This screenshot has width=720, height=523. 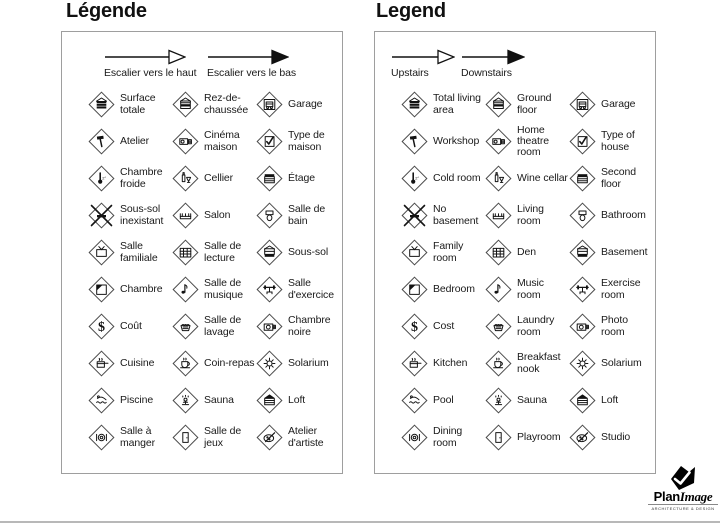 What do you see at coordinates (536, 326) in the screenshot?
I see `legend-item-label: Laundry room` at bounding box center [536, 326].